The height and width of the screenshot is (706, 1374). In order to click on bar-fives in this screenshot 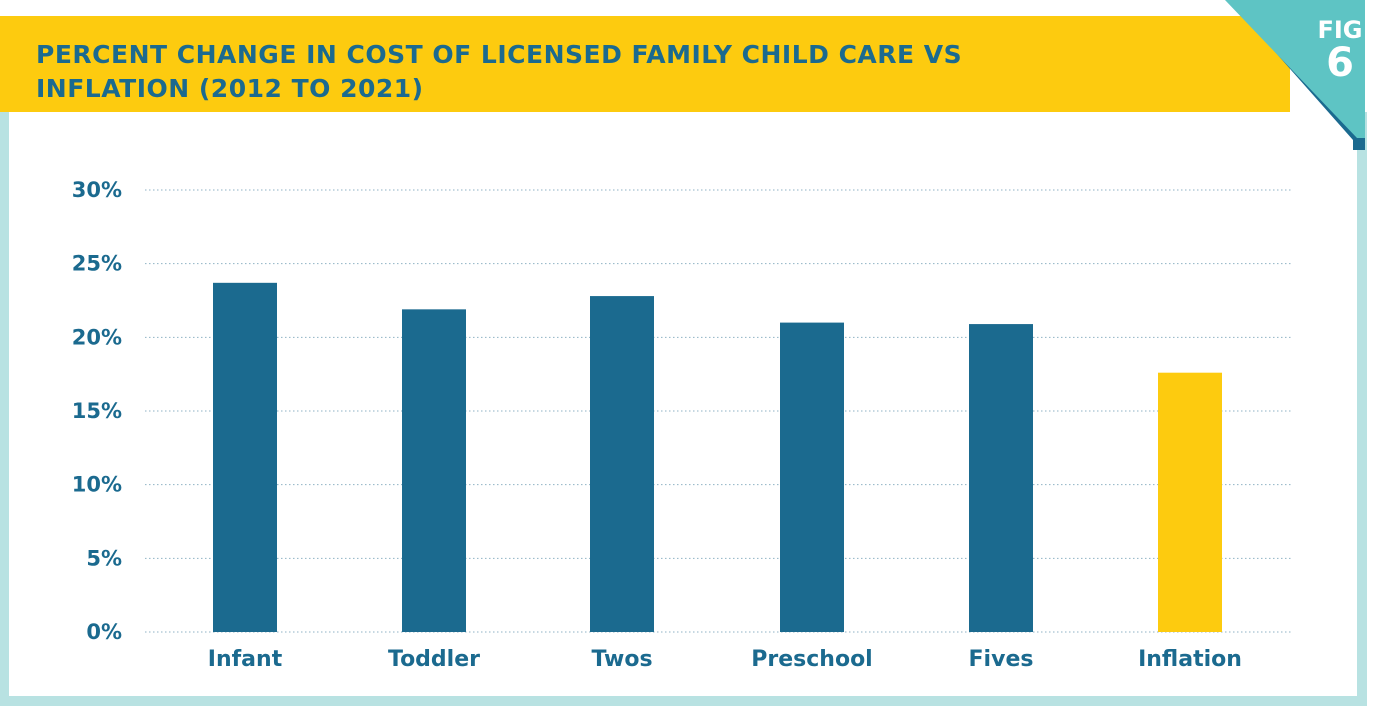, I will do `click(1001, 478)`.